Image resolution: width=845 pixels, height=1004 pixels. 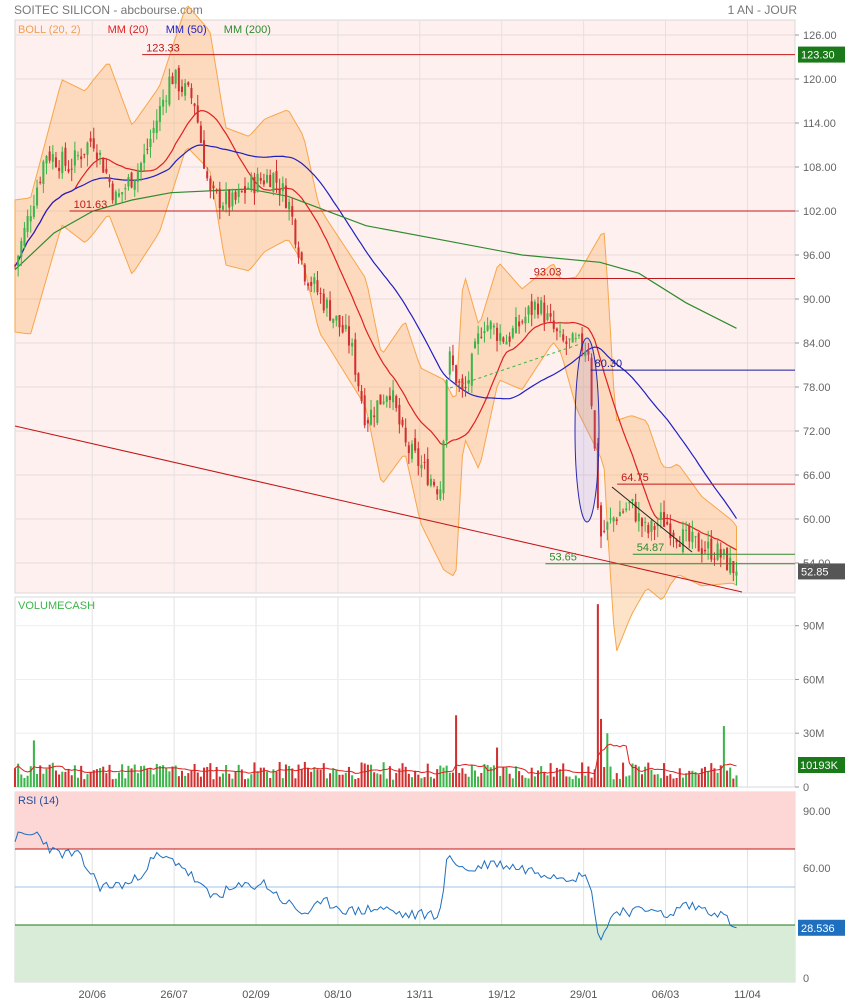 What do you see at coordinates (651, 548) in the screenshot?
I see `level-label: 54.87` at bounding box center [651, 548].